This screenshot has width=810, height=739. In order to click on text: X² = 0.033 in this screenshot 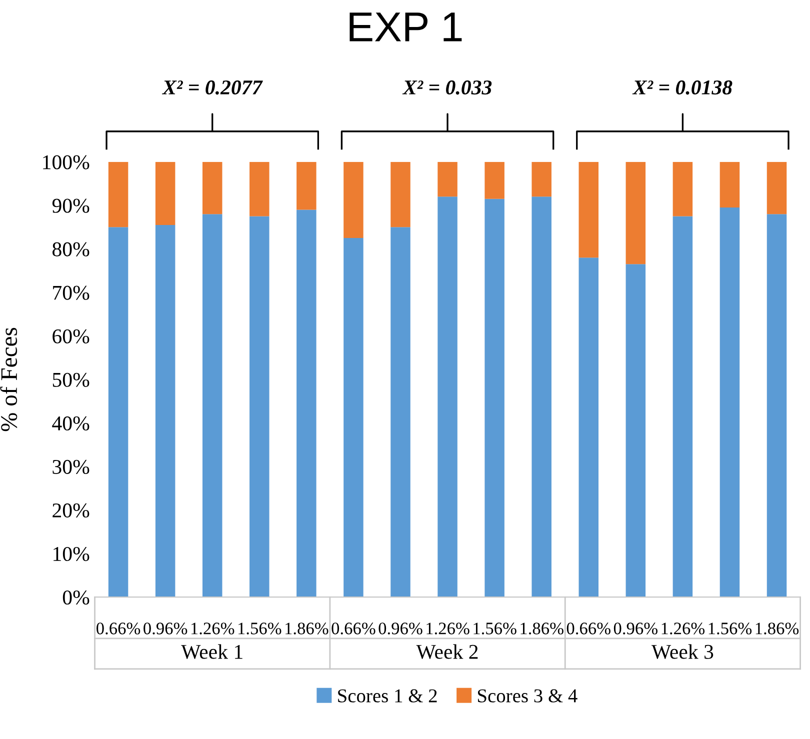, I will do `click(447, 87)`.